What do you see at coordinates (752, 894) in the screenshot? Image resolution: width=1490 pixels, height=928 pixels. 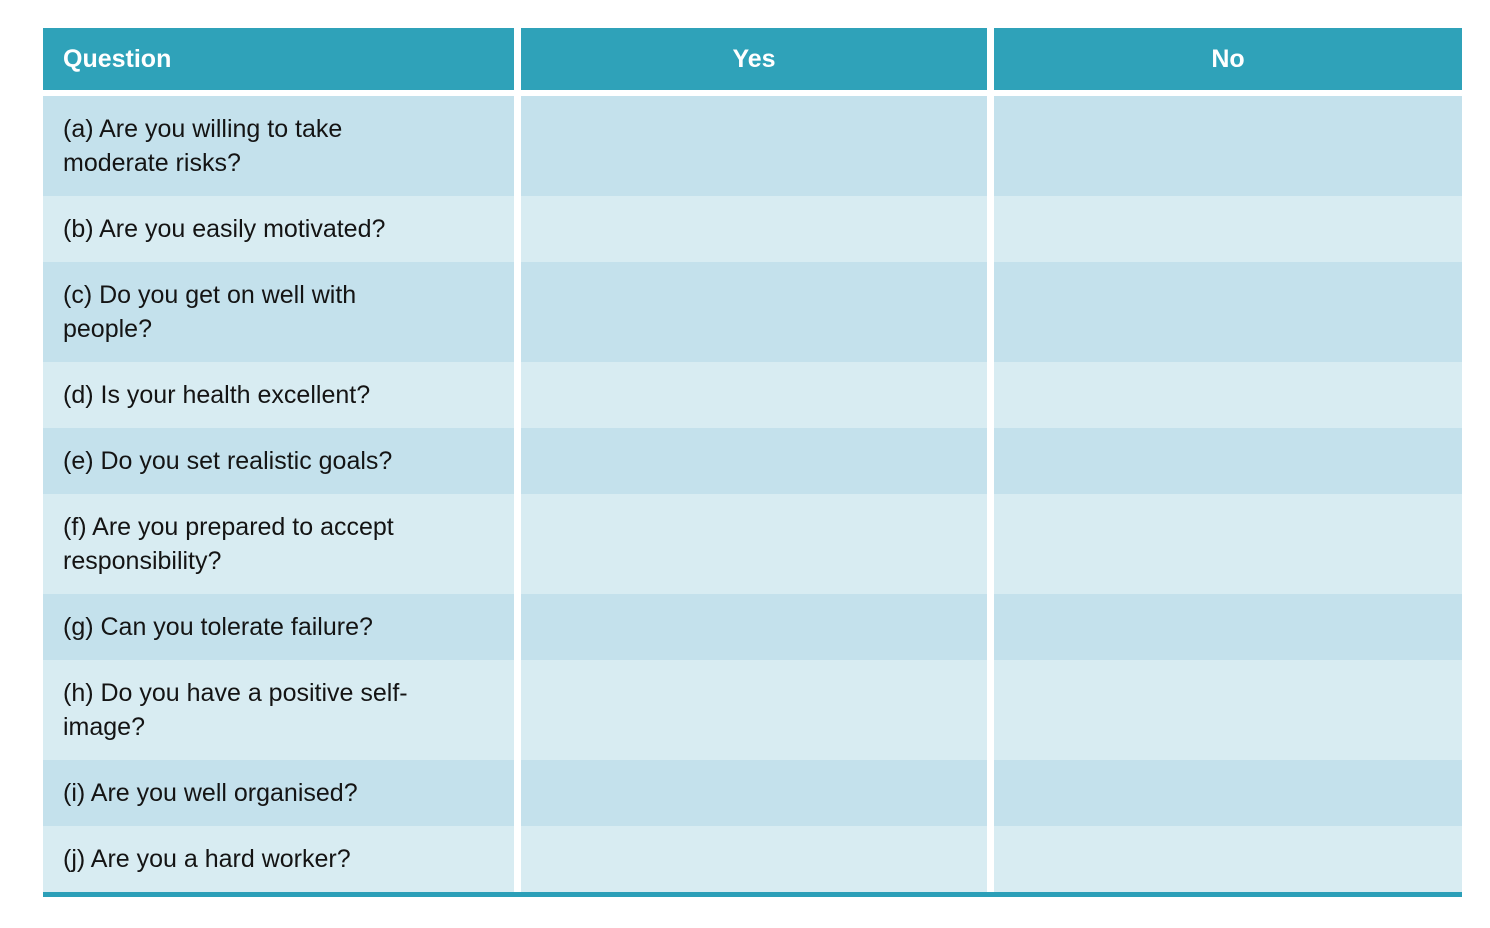 I see `table-bottom-border` at bounding box center [752, 894].